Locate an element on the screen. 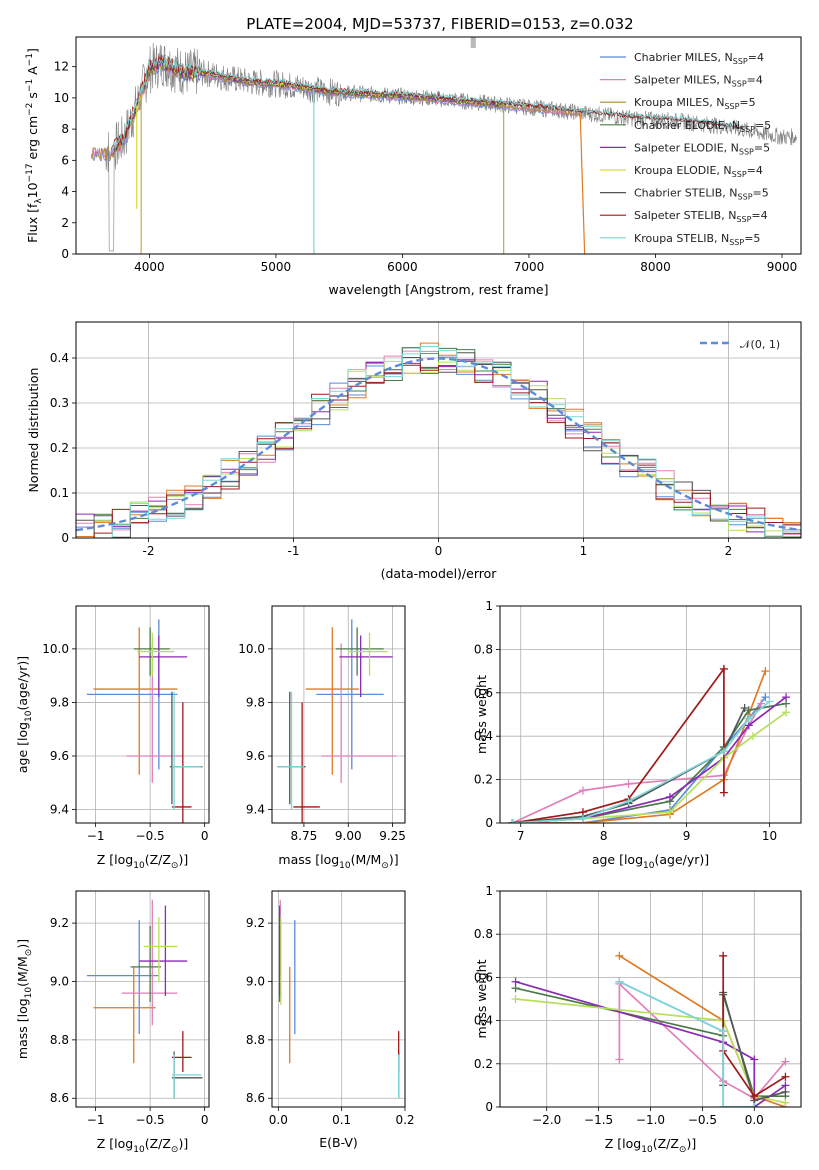 This screenshot has width=819, height=1170. y-tick-label: 0.2 is located at coordinates (483, 1064).